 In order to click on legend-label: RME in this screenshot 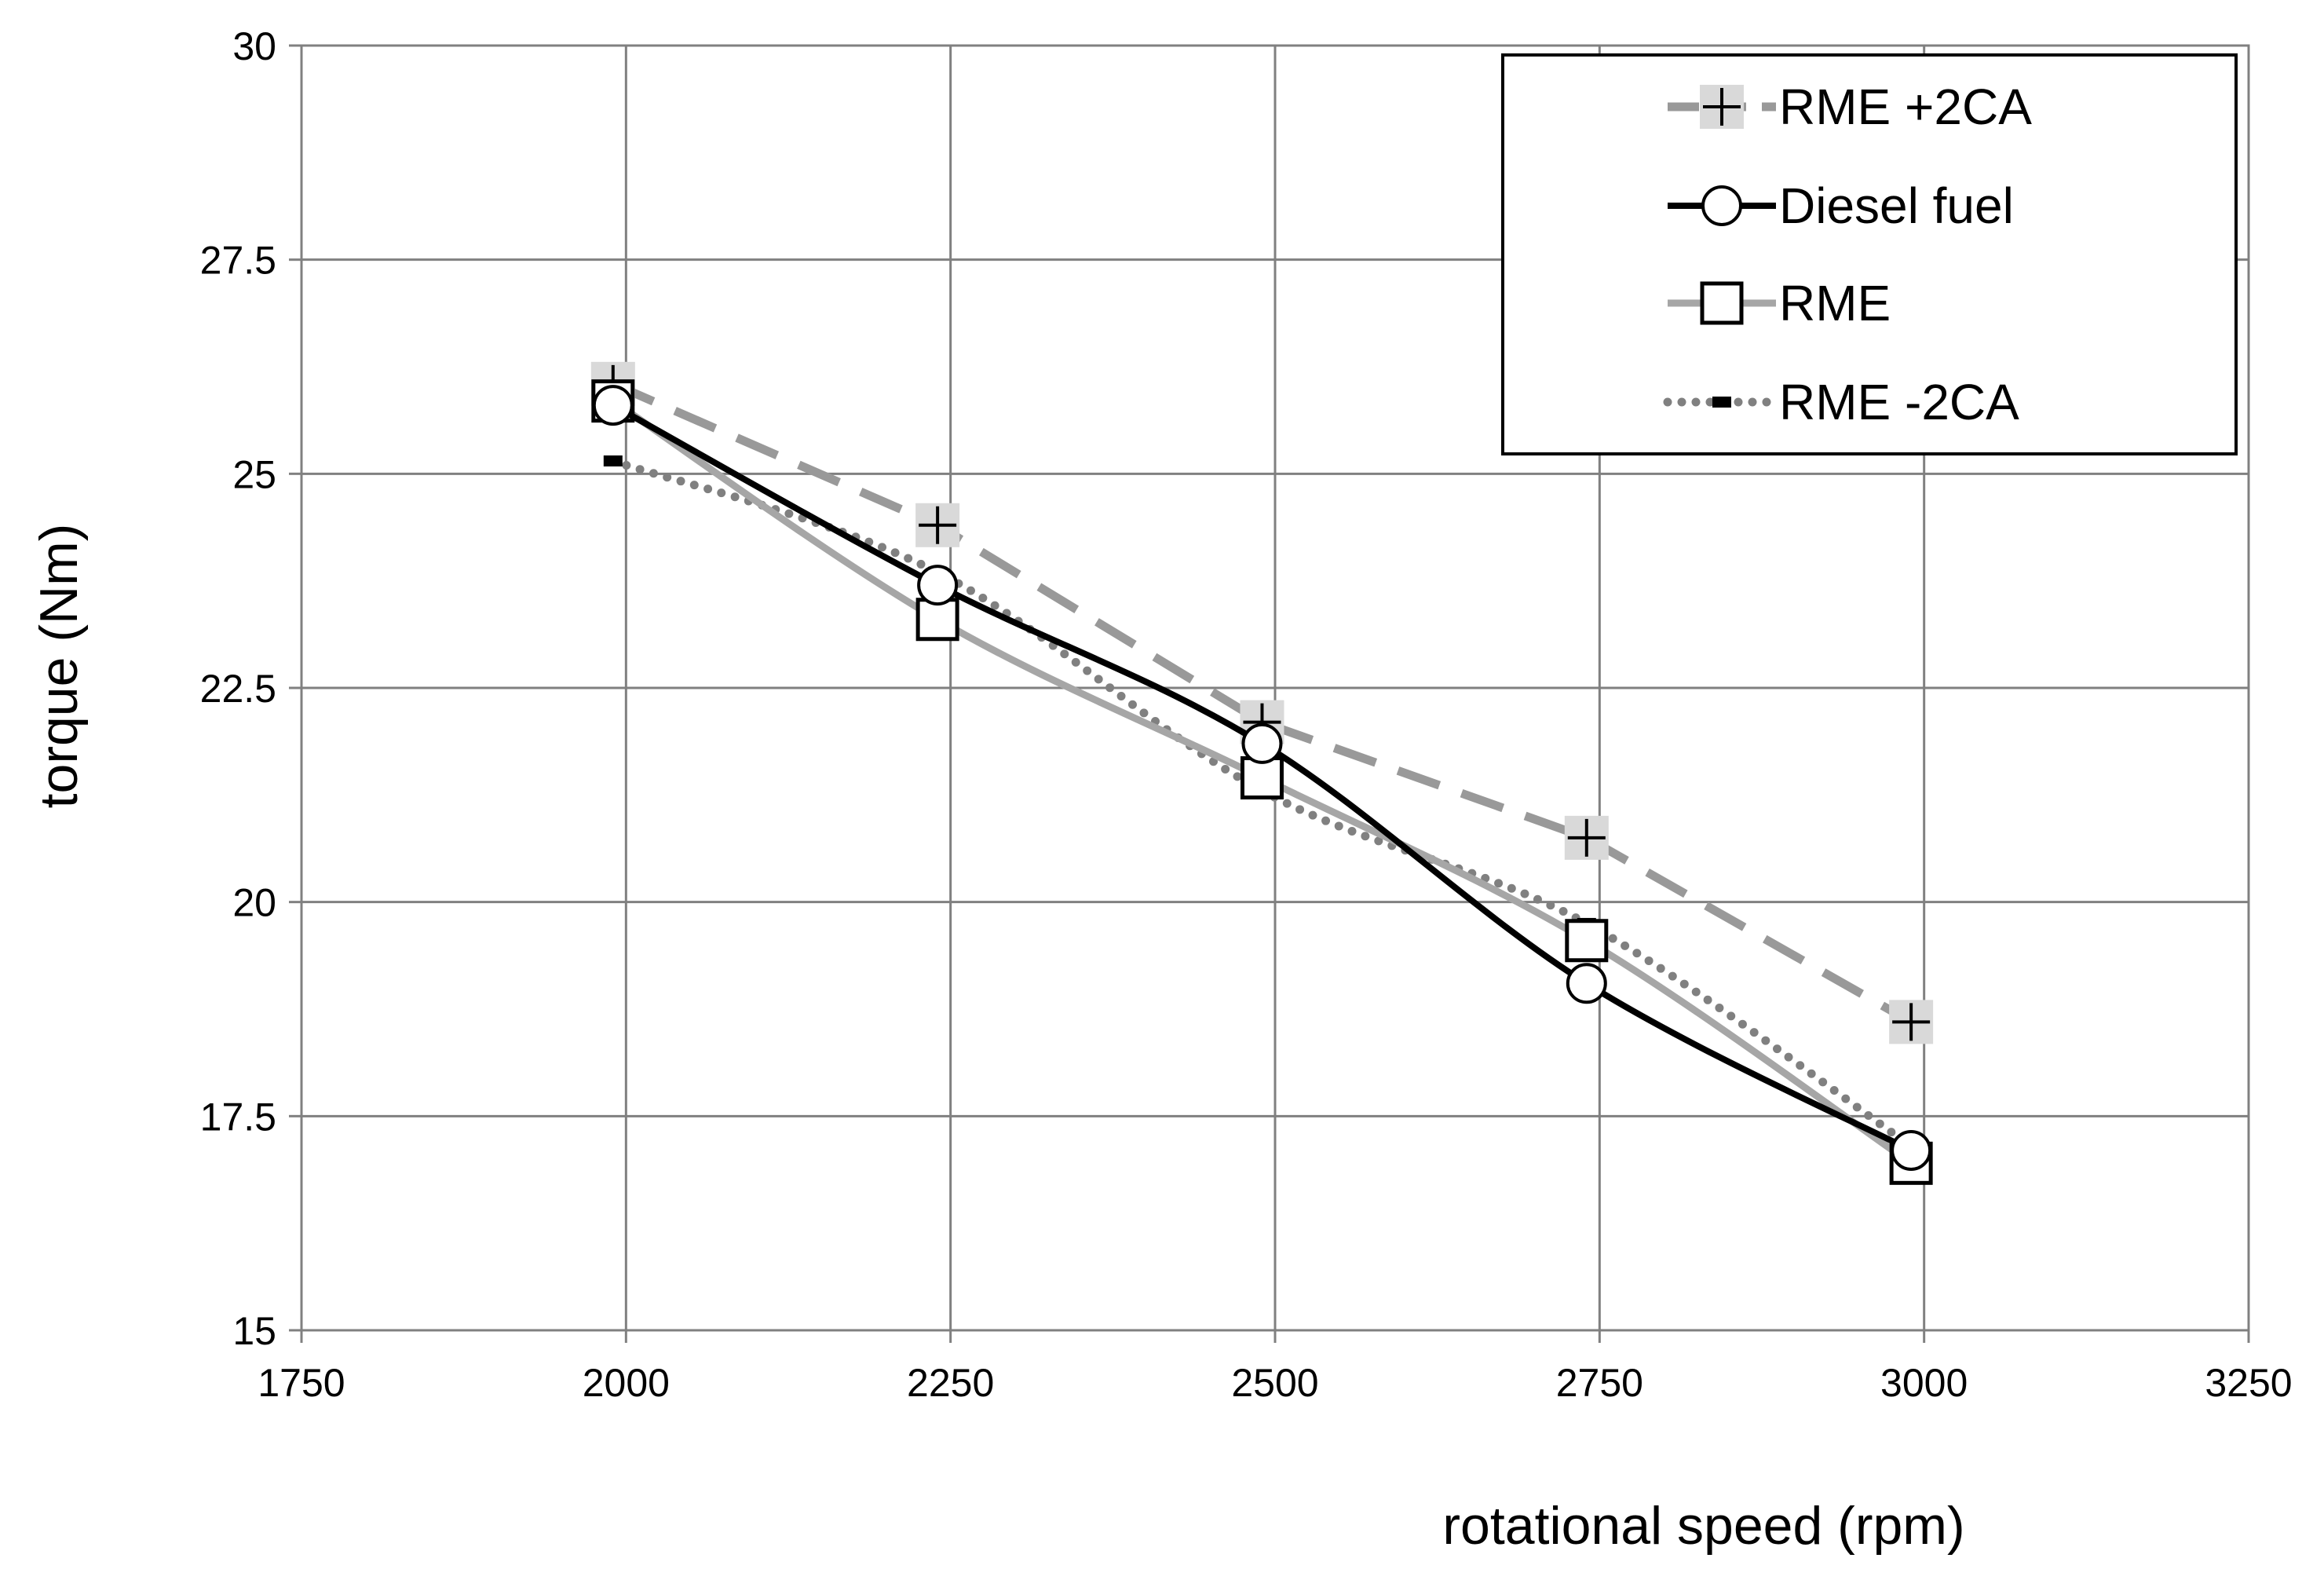, I will do `click(1835, 303)`.